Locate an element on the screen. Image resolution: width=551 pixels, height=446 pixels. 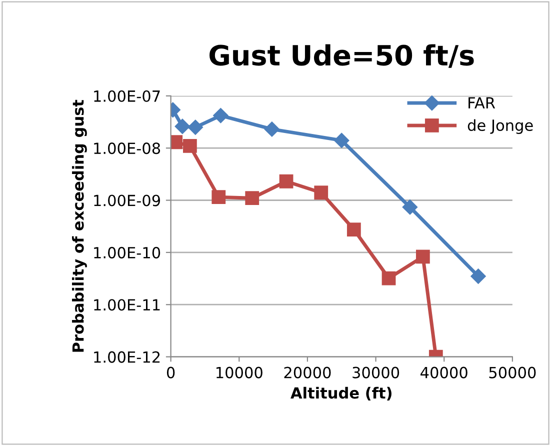
y-axis-title: Probability of exceeding gust is located at coordinates (79, 226).